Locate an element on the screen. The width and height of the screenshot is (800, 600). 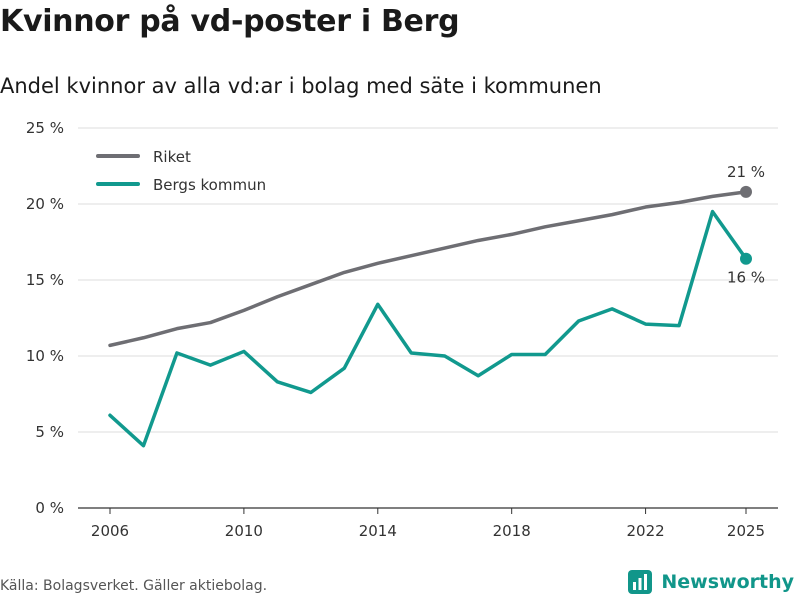
x-tick-label: 2018 is located at coordinates (512, 531).